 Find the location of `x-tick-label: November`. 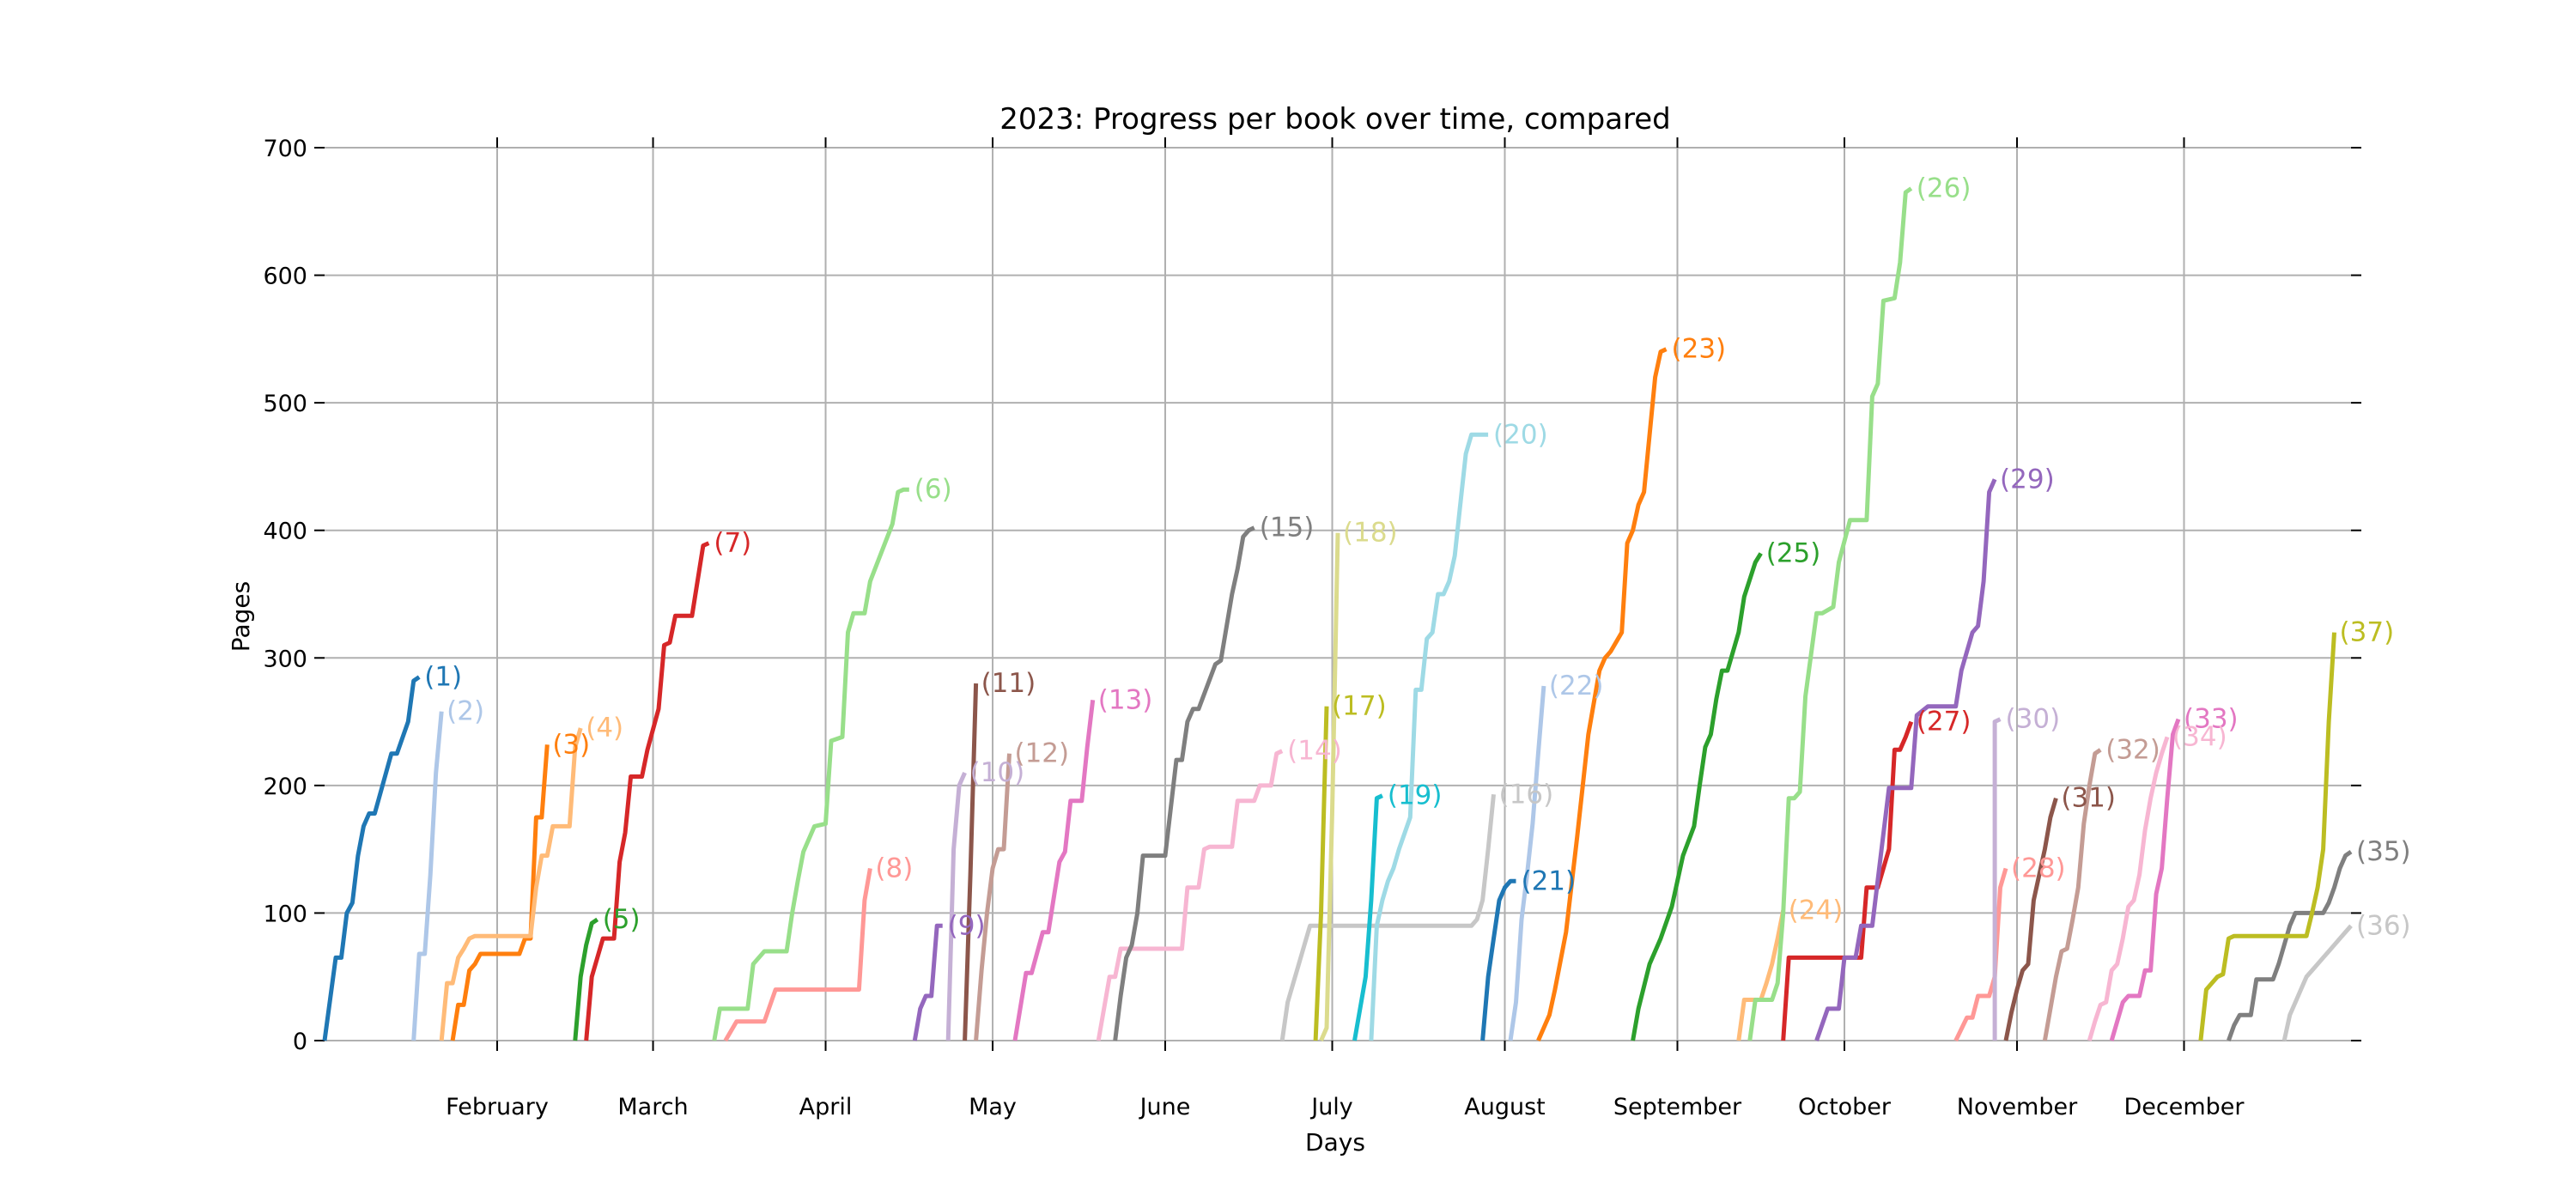

x-tick-label: November is located at coordinates (2018, 1107).